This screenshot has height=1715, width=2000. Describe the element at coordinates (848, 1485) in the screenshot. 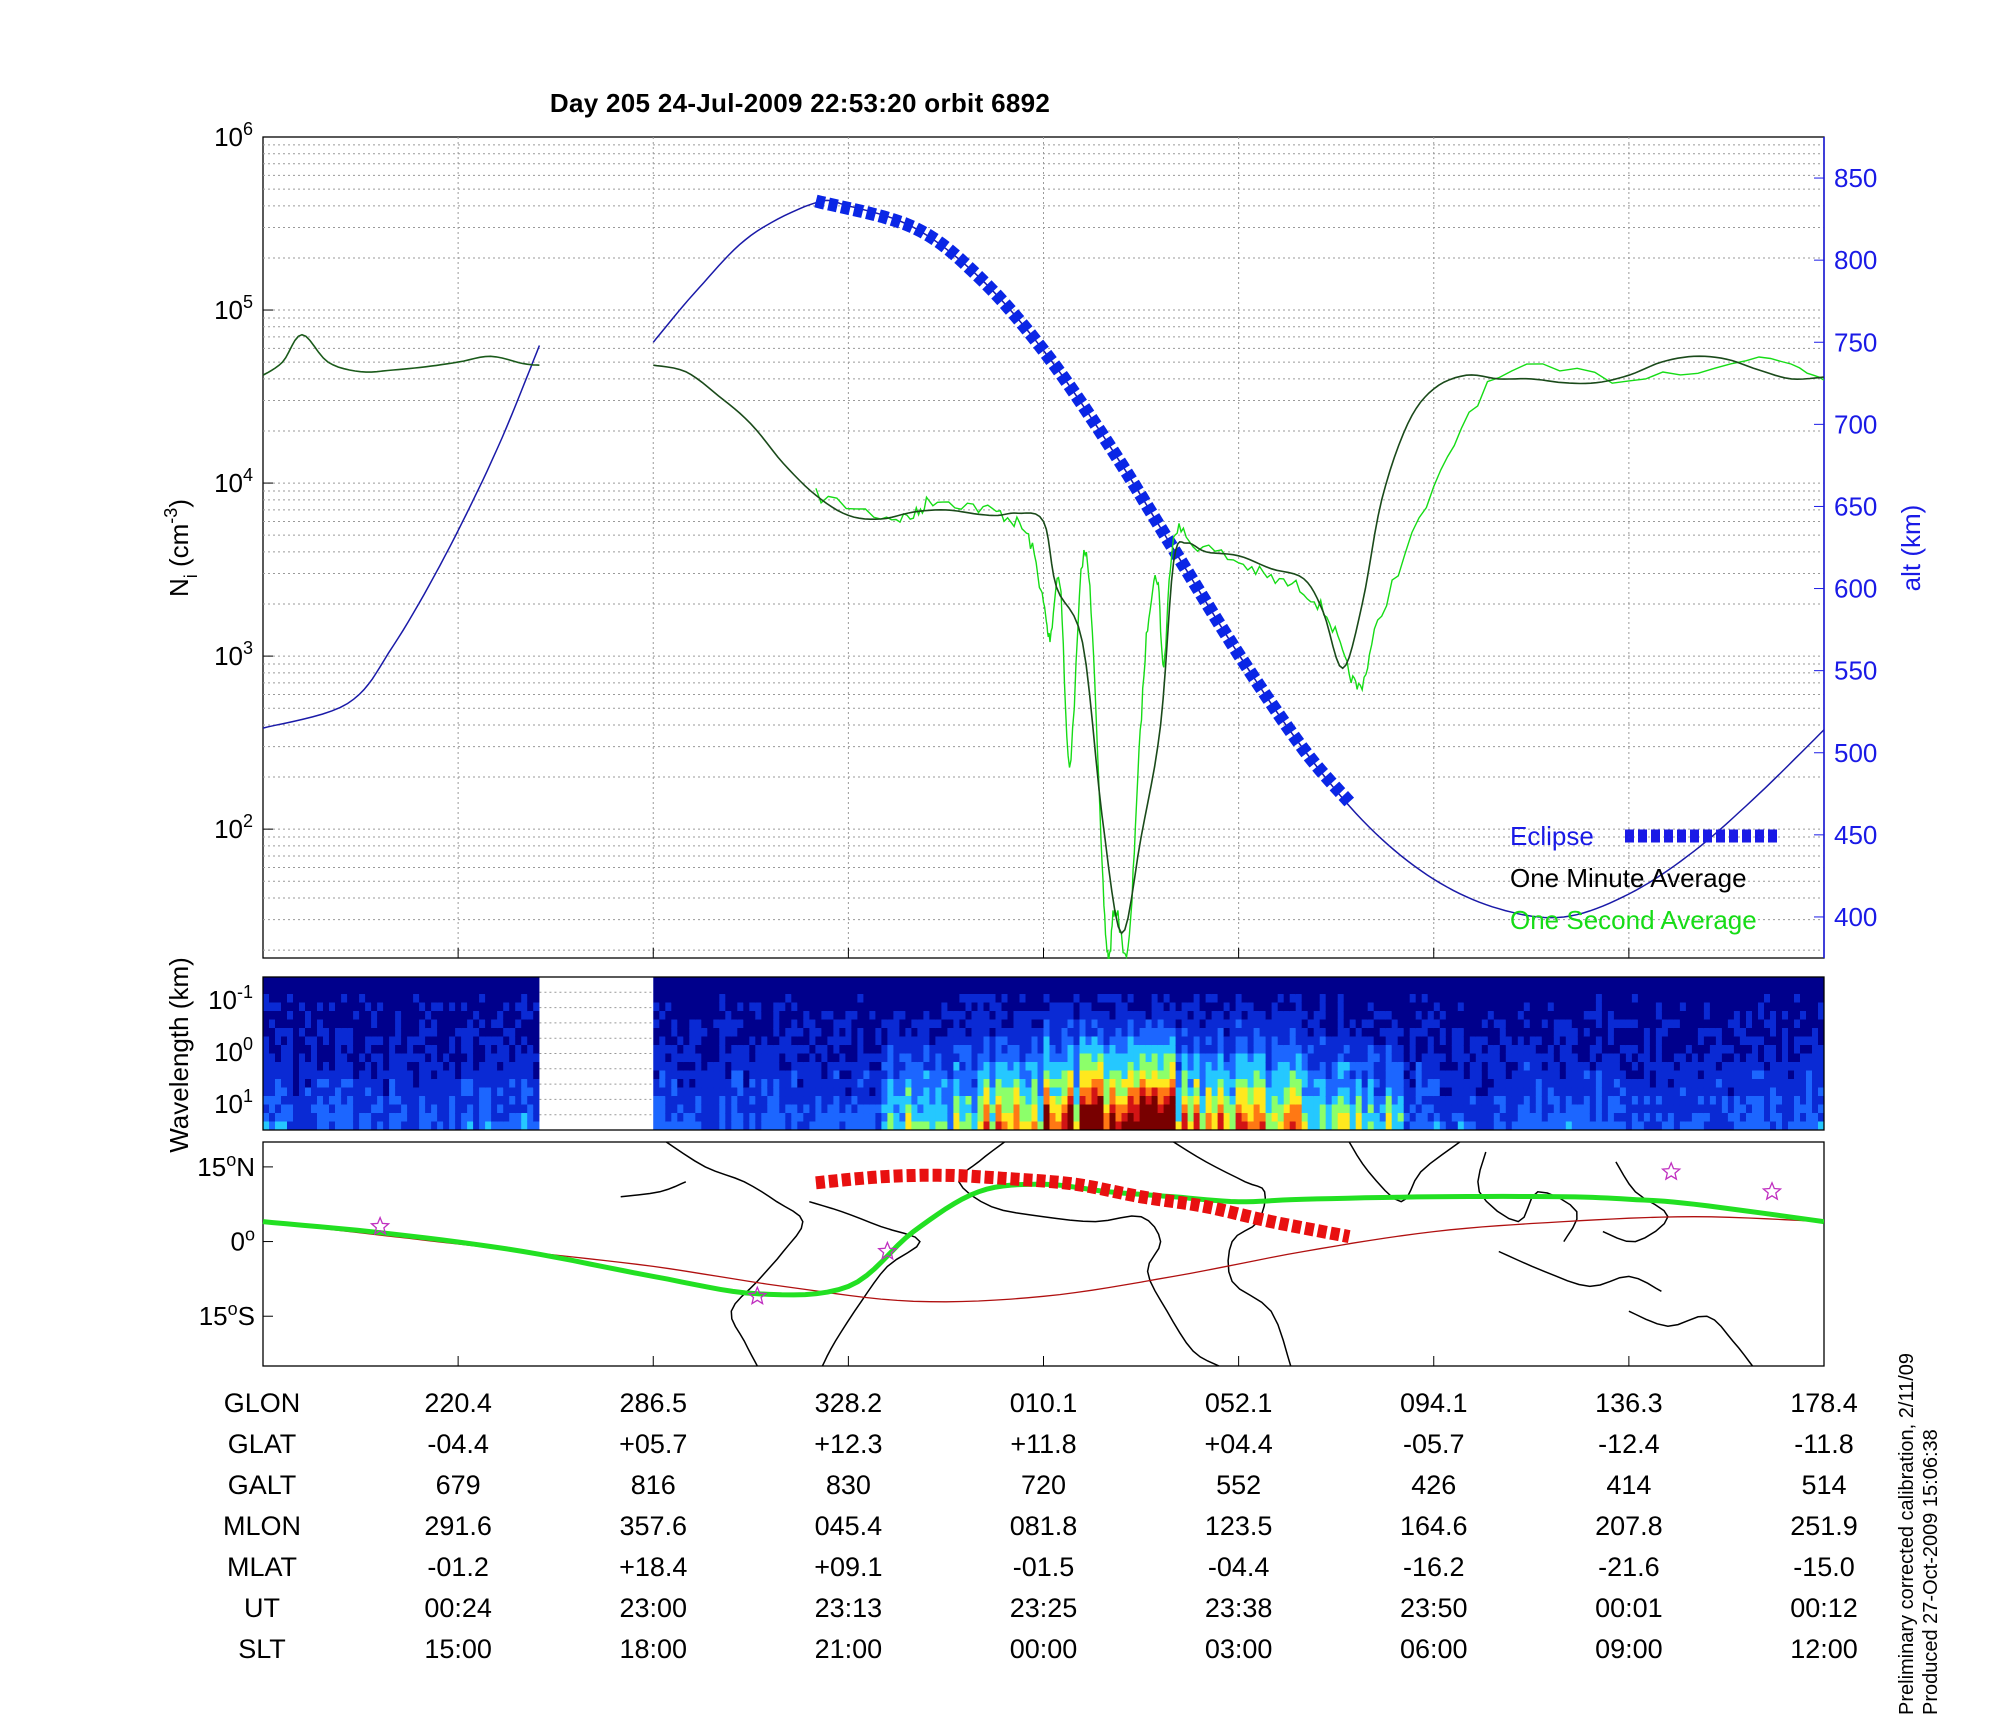

I see `ephemeris-value: 830` at that location.